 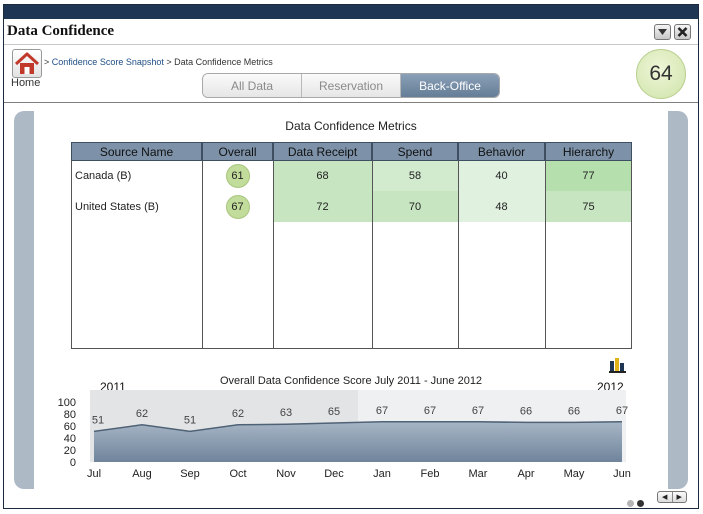 What do you see at coordinates (94, 474) in the screenshot?
I see `x-tick-label: Jul` at bounding box center [94, 474].